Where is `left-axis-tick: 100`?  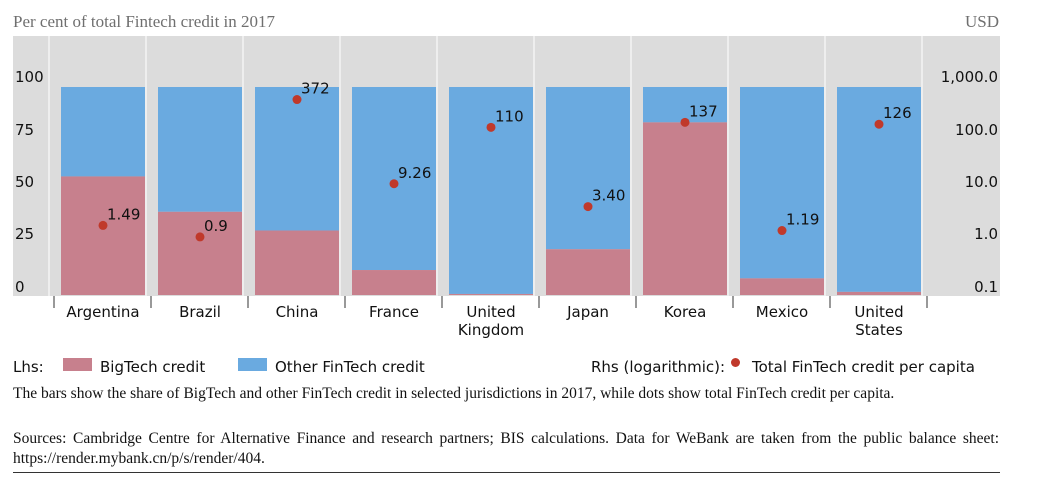
left-axis-tick: 100 is located at coordinates (29, 77).